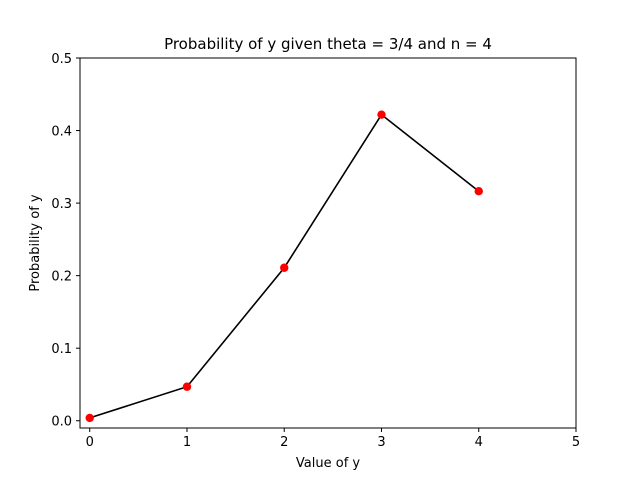  I want to click on x-tick-label: 2, so click(284, 442).